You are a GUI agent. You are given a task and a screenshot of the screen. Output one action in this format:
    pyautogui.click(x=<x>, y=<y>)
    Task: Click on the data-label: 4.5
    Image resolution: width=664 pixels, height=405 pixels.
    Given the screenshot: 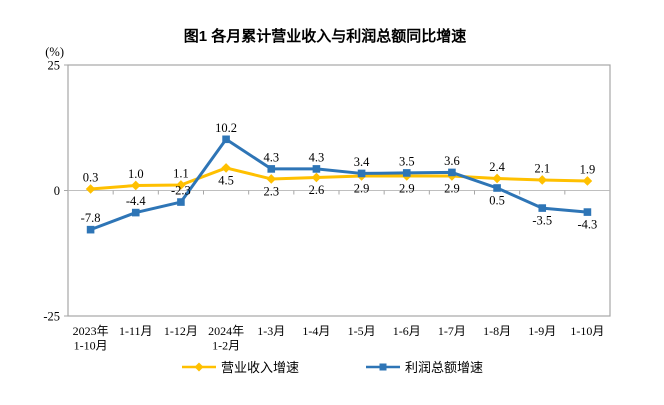 What is the action you would take?
    pyautogui.click(x=226, y=180)
    